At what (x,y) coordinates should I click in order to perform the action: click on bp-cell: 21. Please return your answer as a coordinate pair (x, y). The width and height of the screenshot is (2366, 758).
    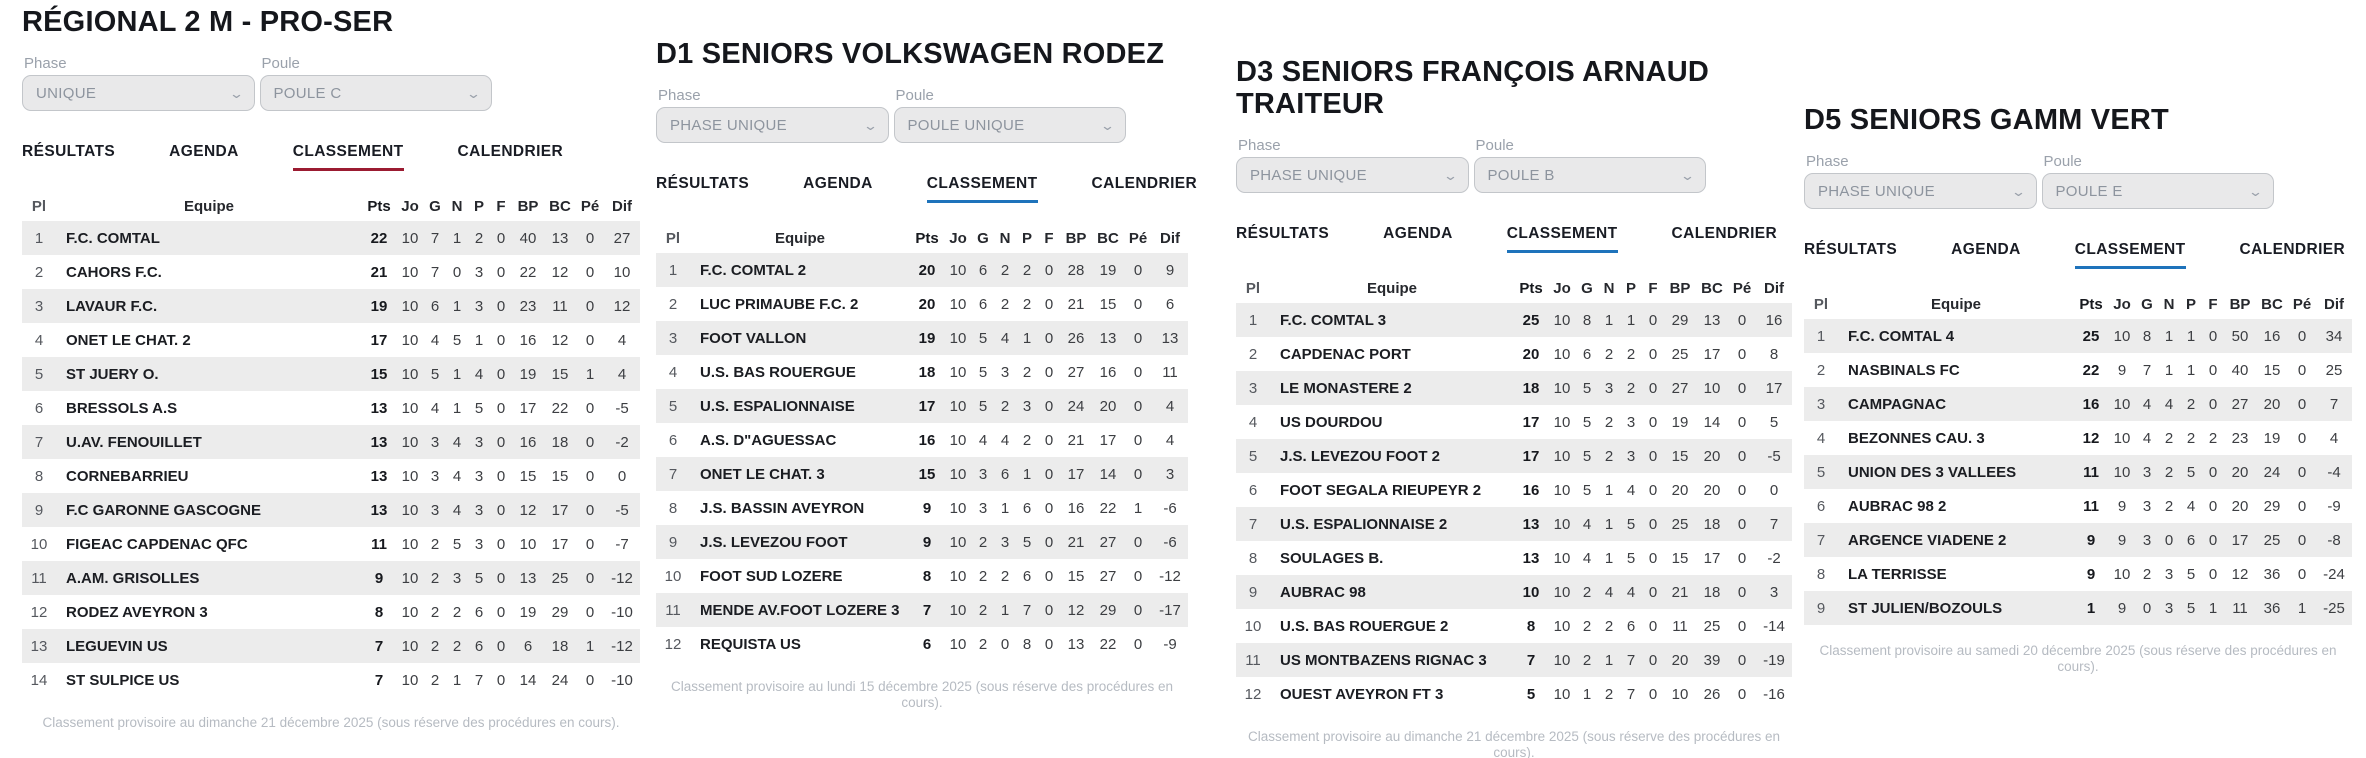
    Looking at the image, I should click on (1076, 542).